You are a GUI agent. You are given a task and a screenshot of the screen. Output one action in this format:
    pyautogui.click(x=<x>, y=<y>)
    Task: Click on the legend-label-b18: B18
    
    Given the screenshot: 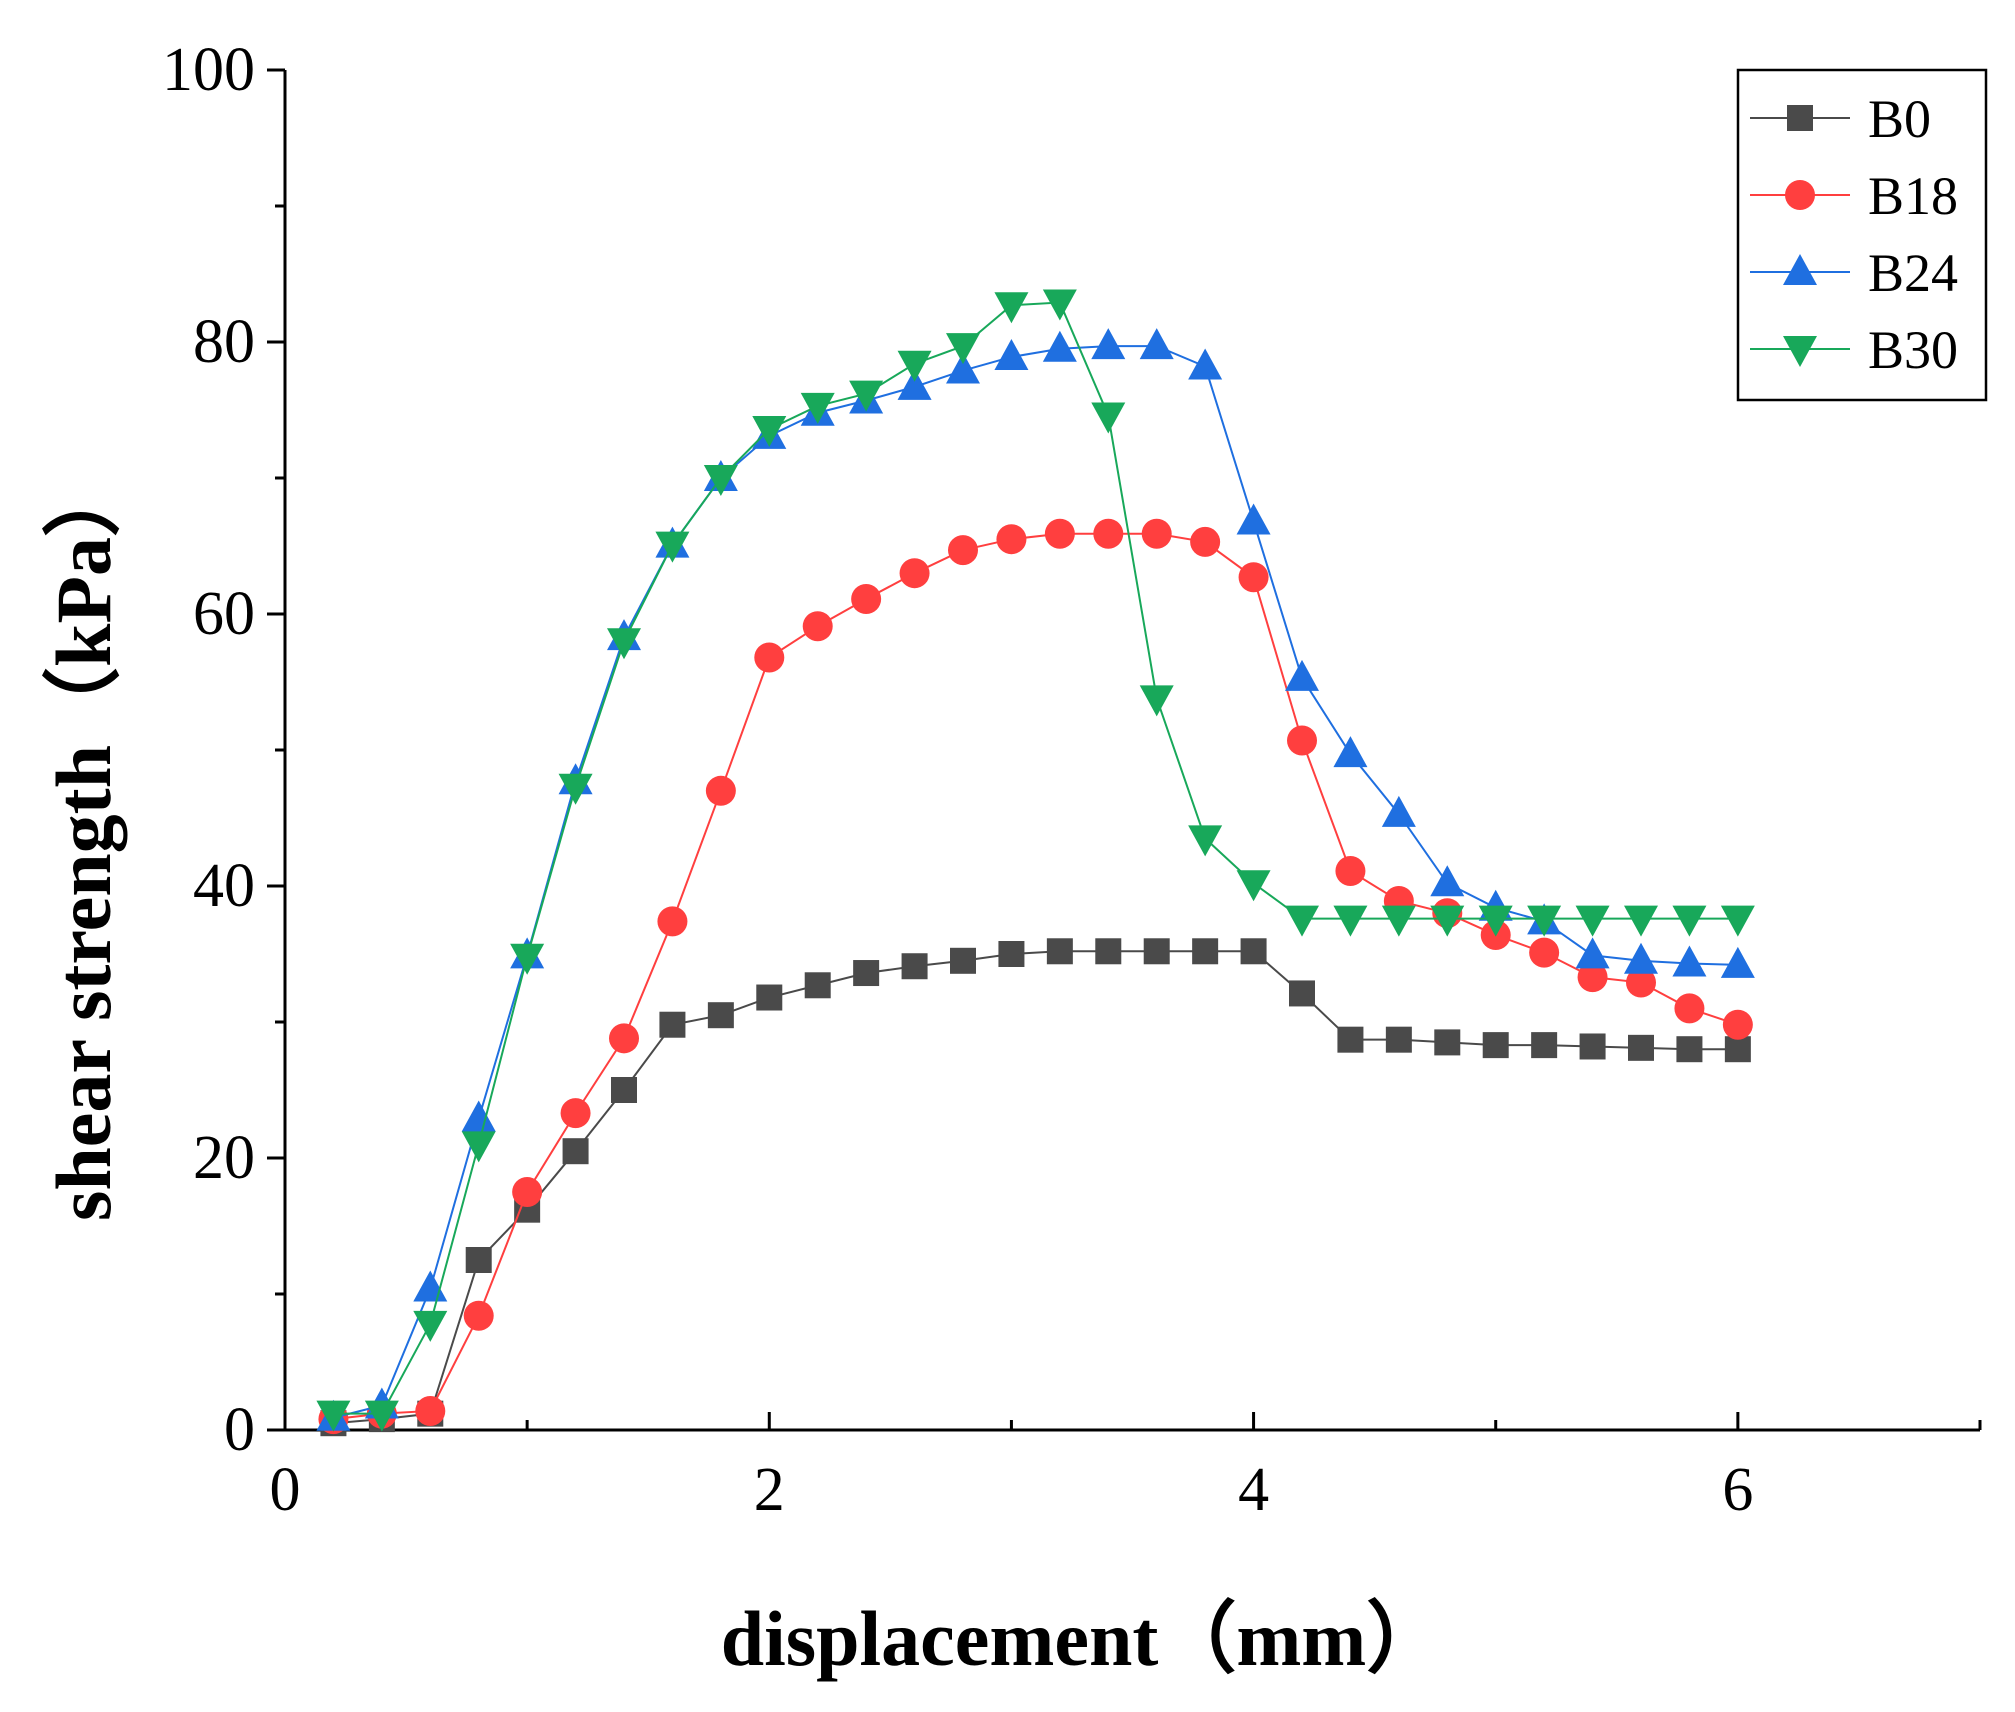 What is the action you would take?
    pyautogui.click(x=1913, y=196)
    